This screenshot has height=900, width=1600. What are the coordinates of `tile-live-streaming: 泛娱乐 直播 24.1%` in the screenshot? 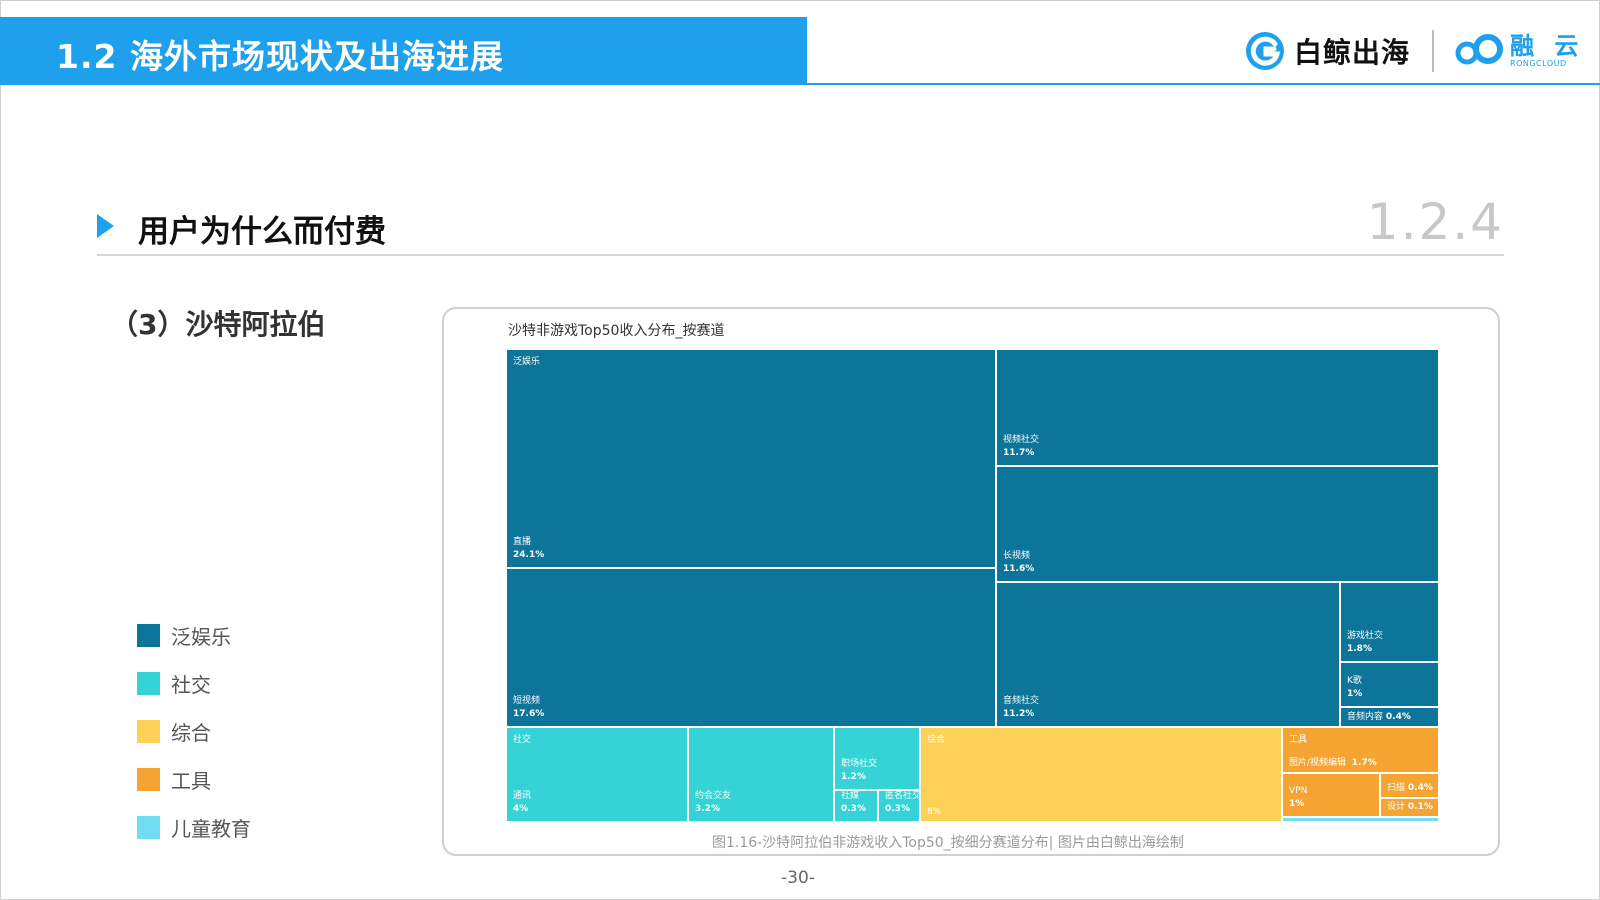 It's located at (751, 458).